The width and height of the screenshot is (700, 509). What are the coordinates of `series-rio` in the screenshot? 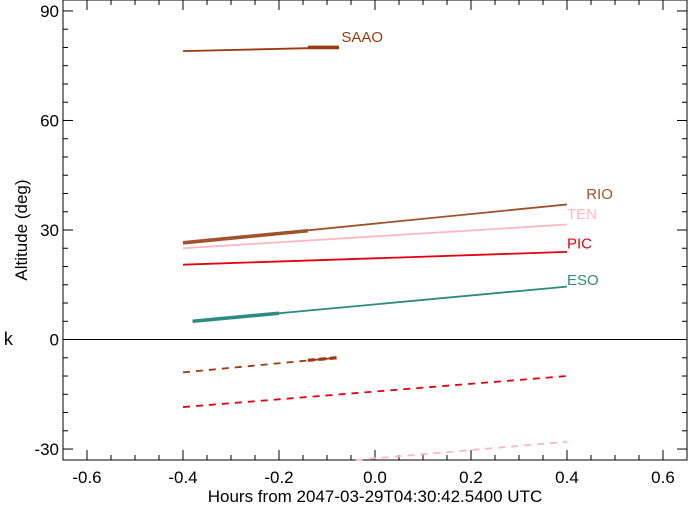 It's located at (375, 224).